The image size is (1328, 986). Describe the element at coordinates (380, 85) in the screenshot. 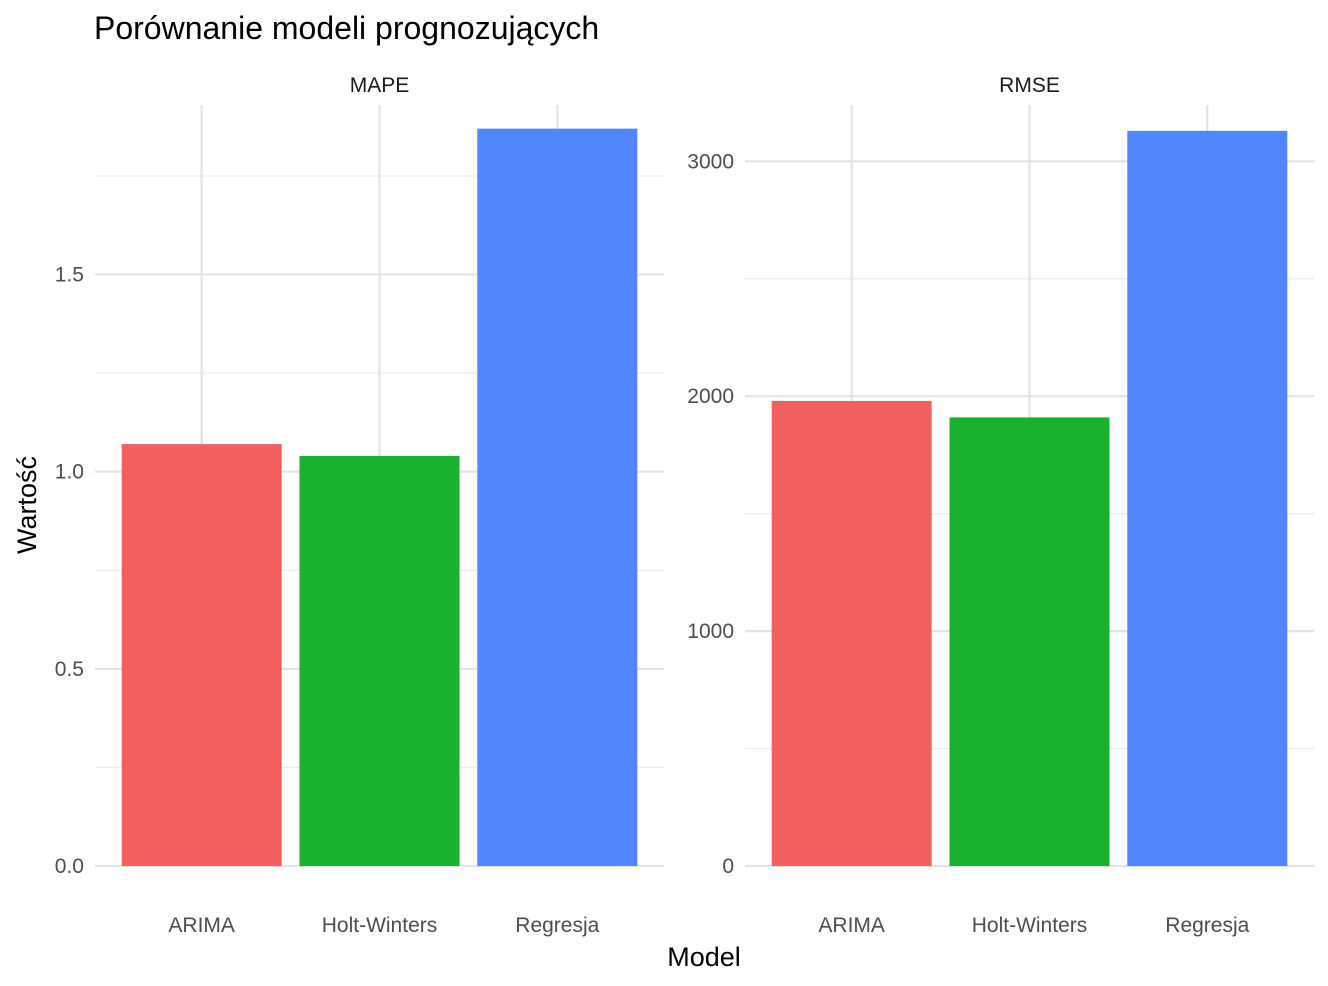

I see `facet-strip-label: MAPE` at that location.